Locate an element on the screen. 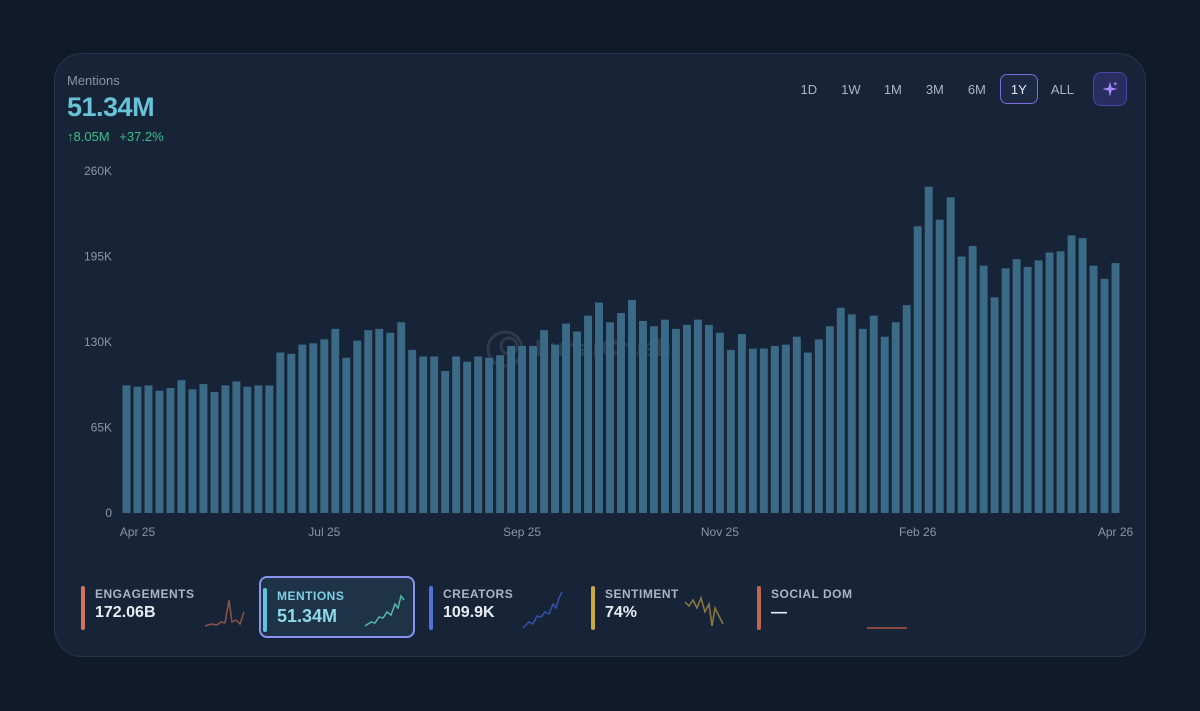 The height and width of the screenshot is (711, 1200). range-1y-button: 1Y is located at coordinates (1018, 89).